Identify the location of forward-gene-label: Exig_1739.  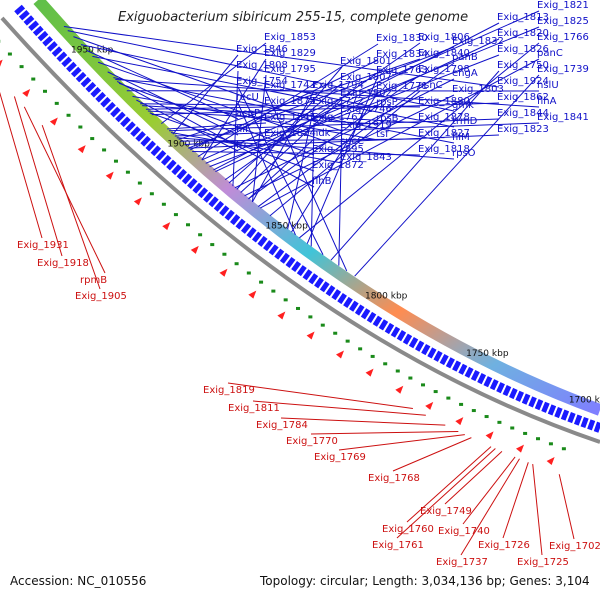
(563, 69).